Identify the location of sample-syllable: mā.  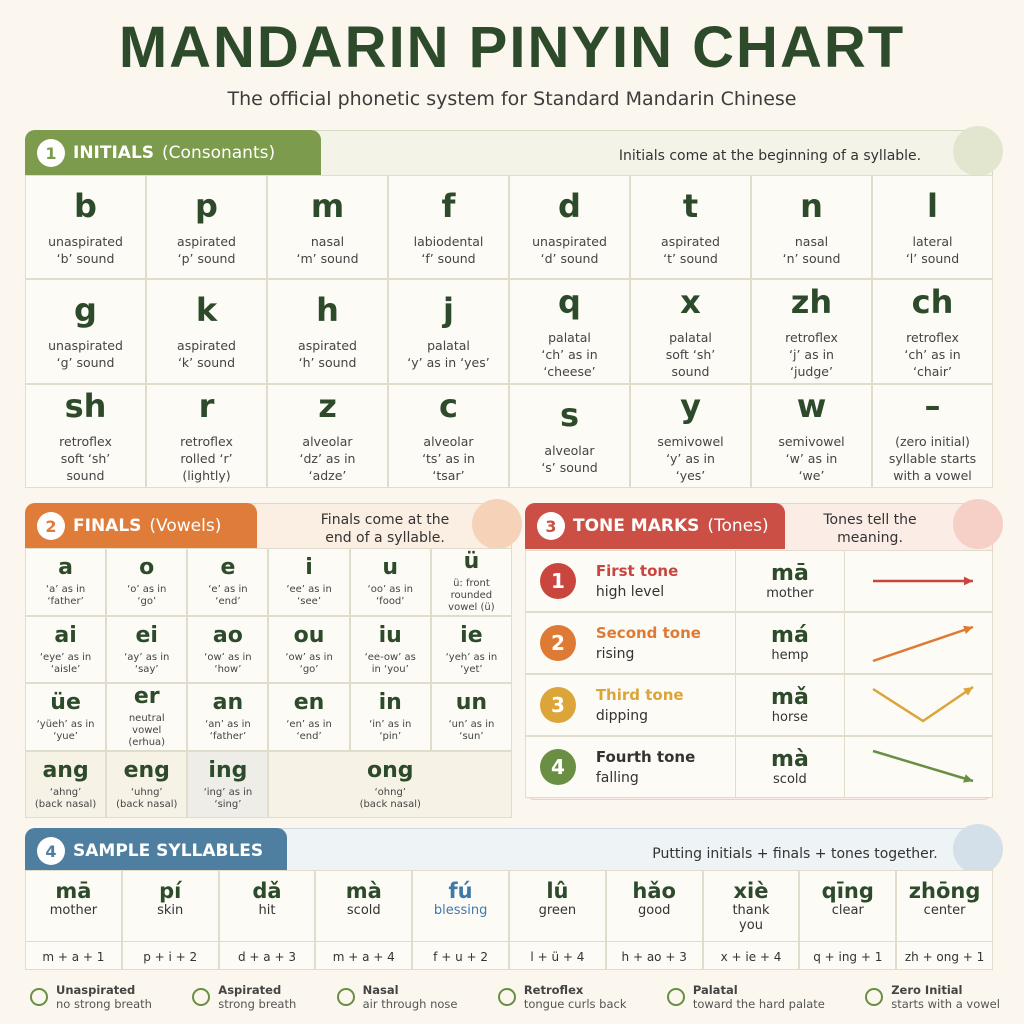
(73, 891).